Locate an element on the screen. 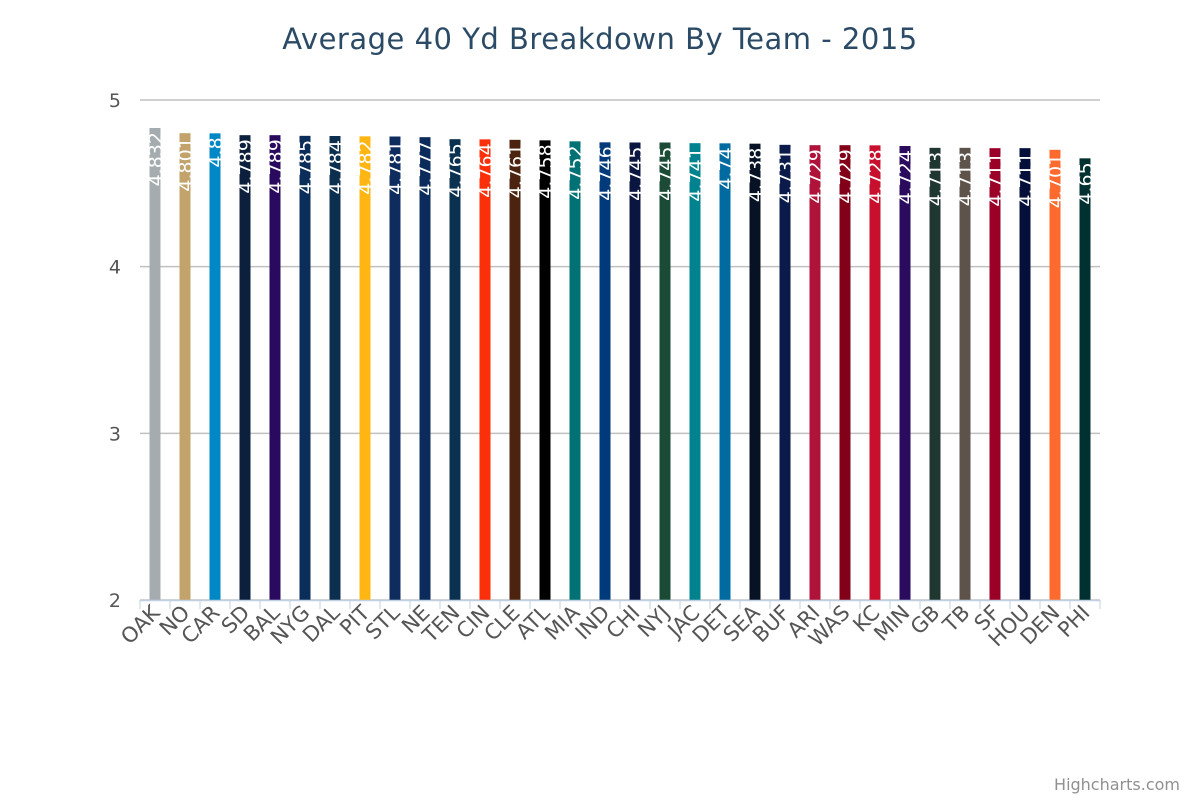 The image size is (1200, 800). y-tick-label: 2 is located at coordinates (115, 601).